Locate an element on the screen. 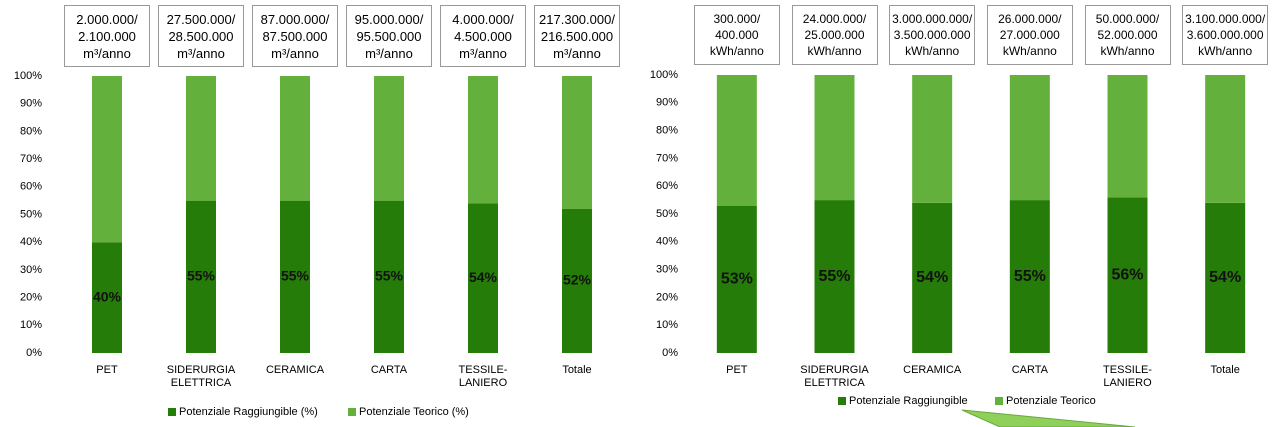 This screenshot has width=1279, height=427. legend-label: Potenziale Teorico is located at coordinates (1051, 401).